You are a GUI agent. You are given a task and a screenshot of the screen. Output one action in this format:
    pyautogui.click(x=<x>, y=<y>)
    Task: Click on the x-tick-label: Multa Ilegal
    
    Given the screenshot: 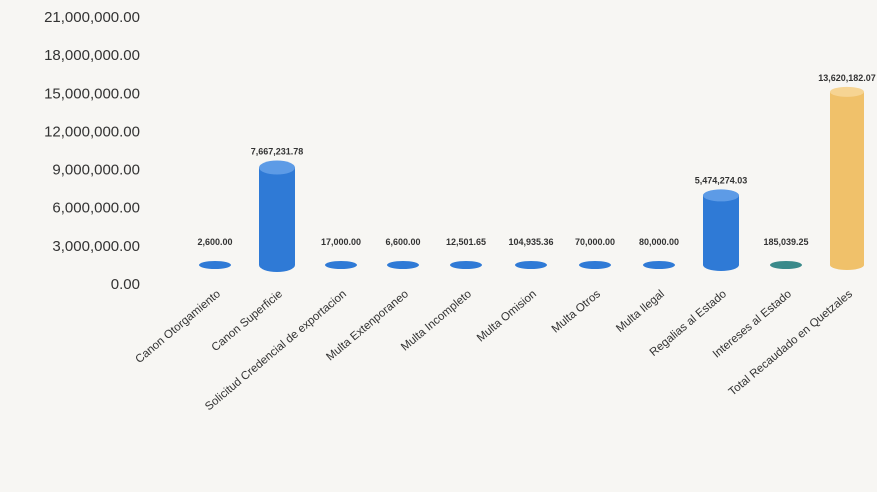 What is the action you would take?
    pyautogui.click(x=640, y=311)
    